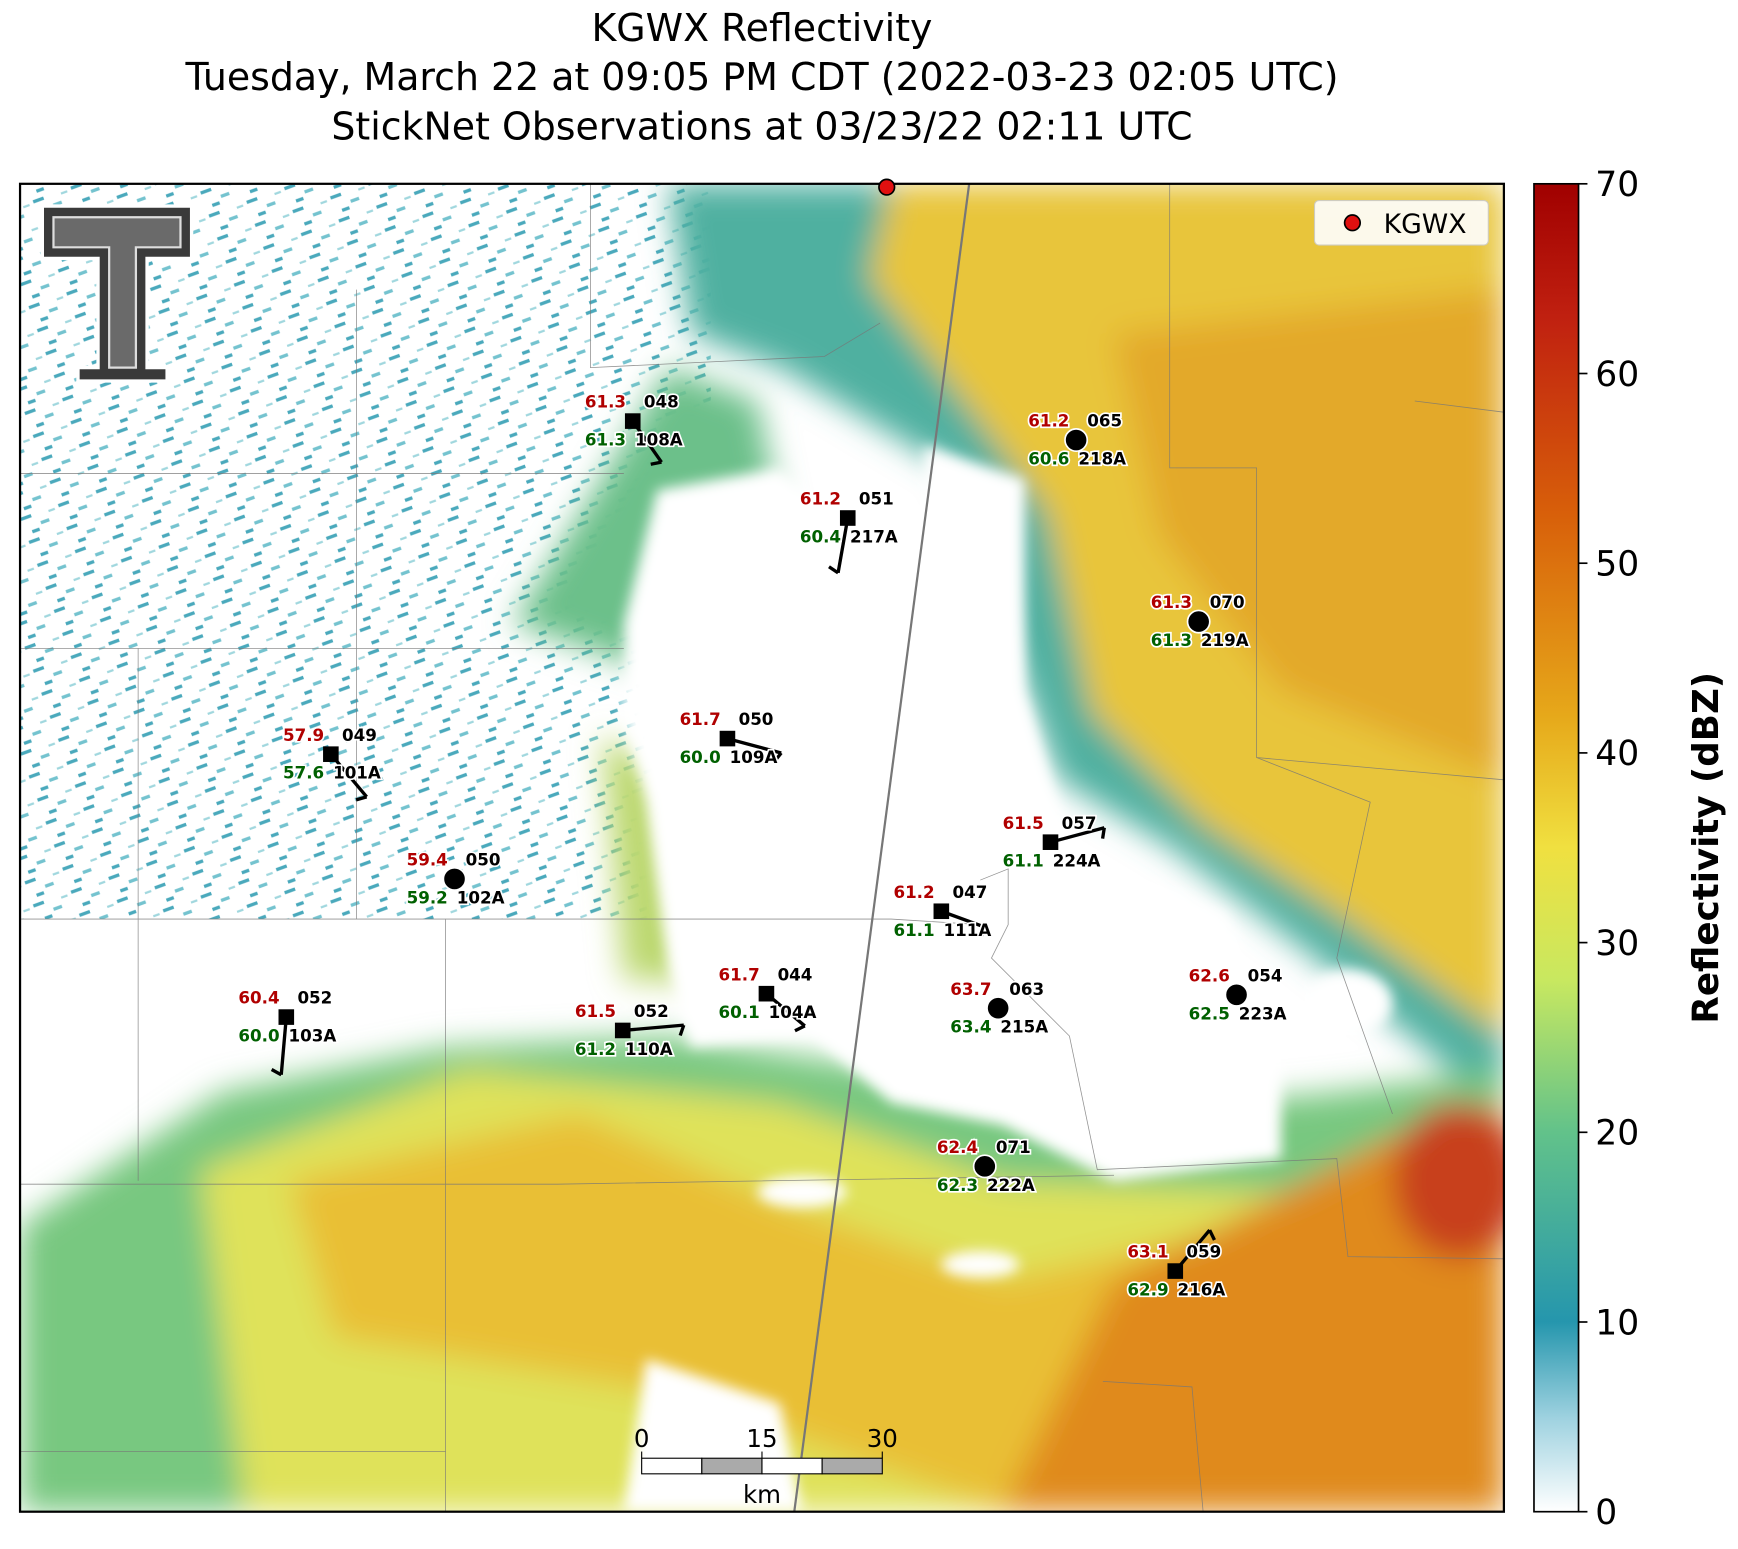  Describe the element at coordinates (1048, 459) in the screenshot. I see `dewpoint: 60.6` at that location.